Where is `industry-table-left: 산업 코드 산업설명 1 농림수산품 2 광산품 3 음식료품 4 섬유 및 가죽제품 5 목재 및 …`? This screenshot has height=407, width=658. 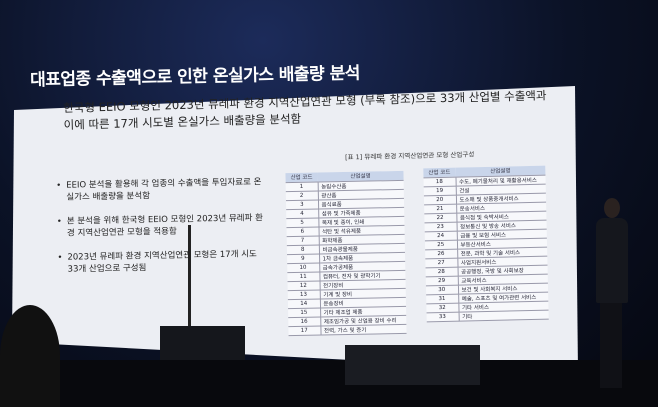 industry-table-left: 산업 코드 산업설명 1 농림수산품 2 광산품 3 음식료품 4 섬유 및 가죽제품 5 목재 및 … is located at coordinates (346, 253).